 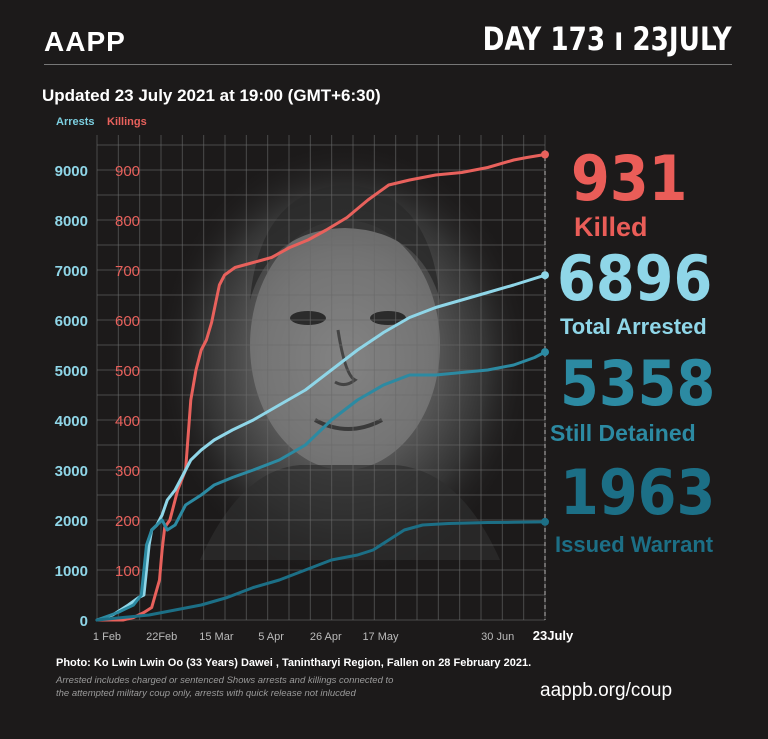 What do you see at coordinates (84, 621) in the screenshot?
I see `y-left-tick-label: 0` at bounding box center [84, 621].